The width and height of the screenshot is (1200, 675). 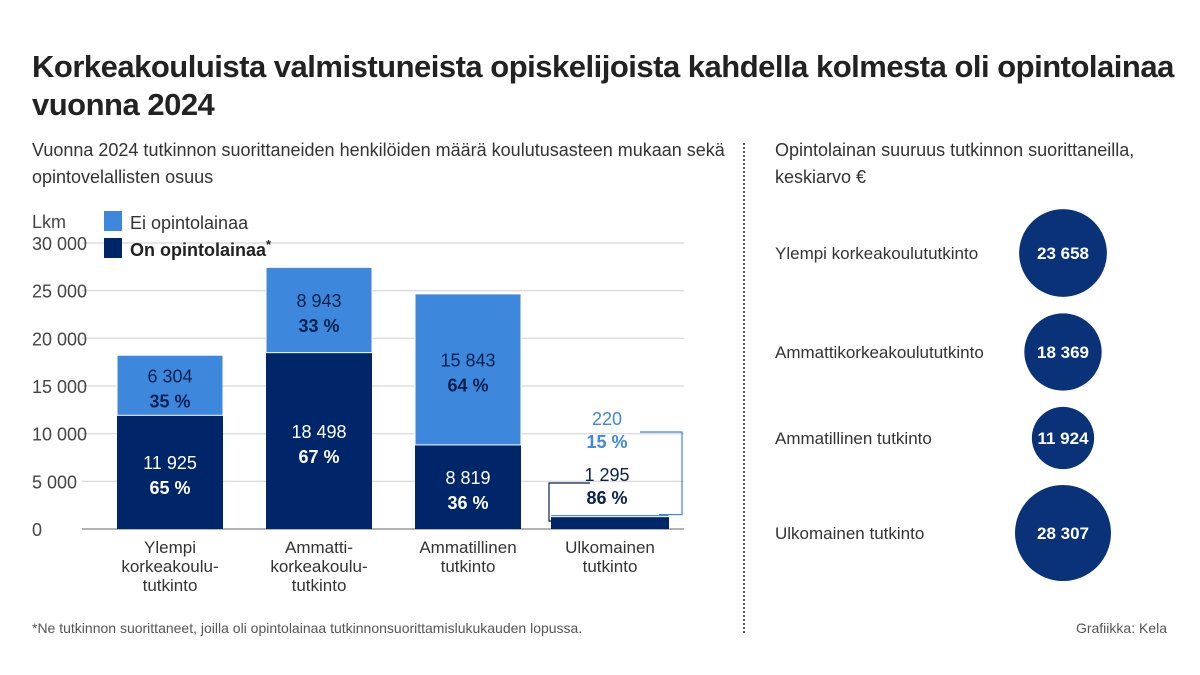 I want to click on y-tick-label: 30 000, so click(x=59, y=244).